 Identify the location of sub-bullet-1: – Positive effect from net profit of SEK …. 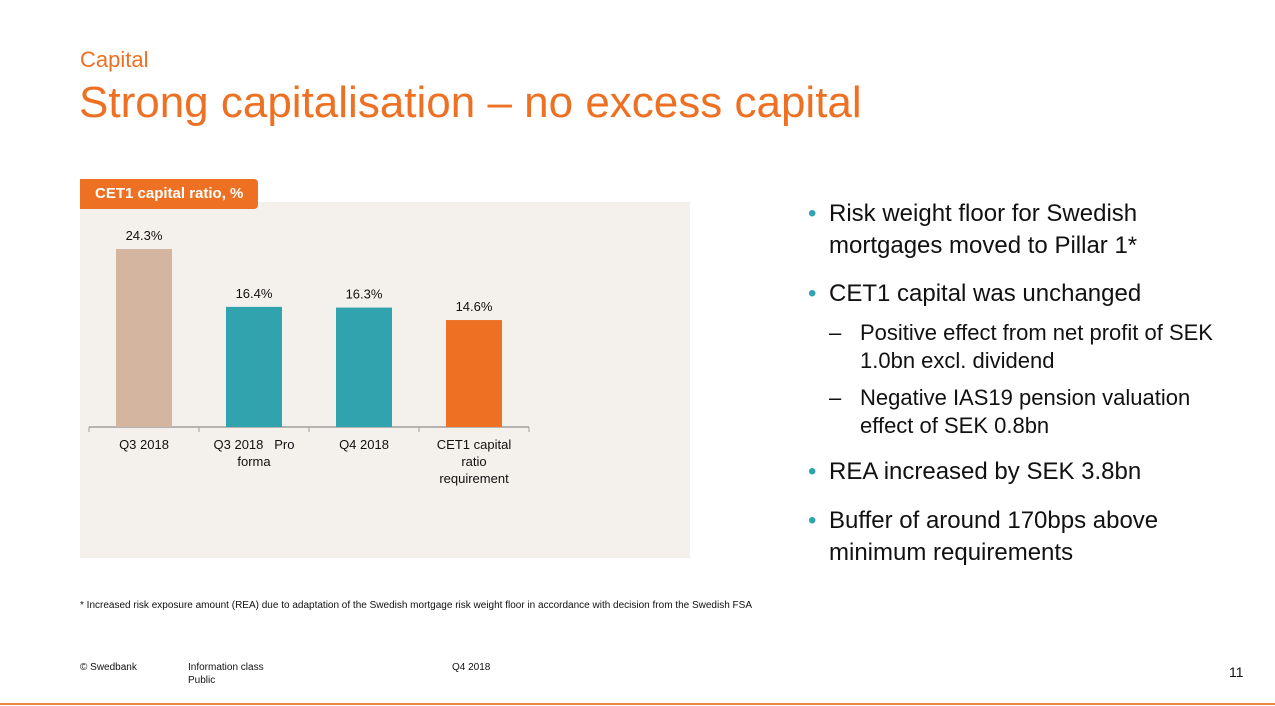
(1021, 346).